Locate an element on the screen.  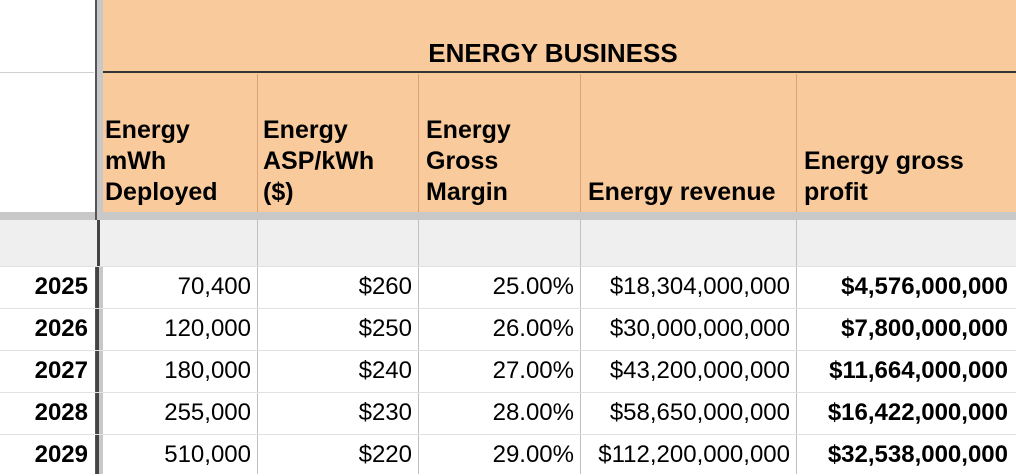
section-title: ENERGY BUSINESS is located at coordinates (553, 53).